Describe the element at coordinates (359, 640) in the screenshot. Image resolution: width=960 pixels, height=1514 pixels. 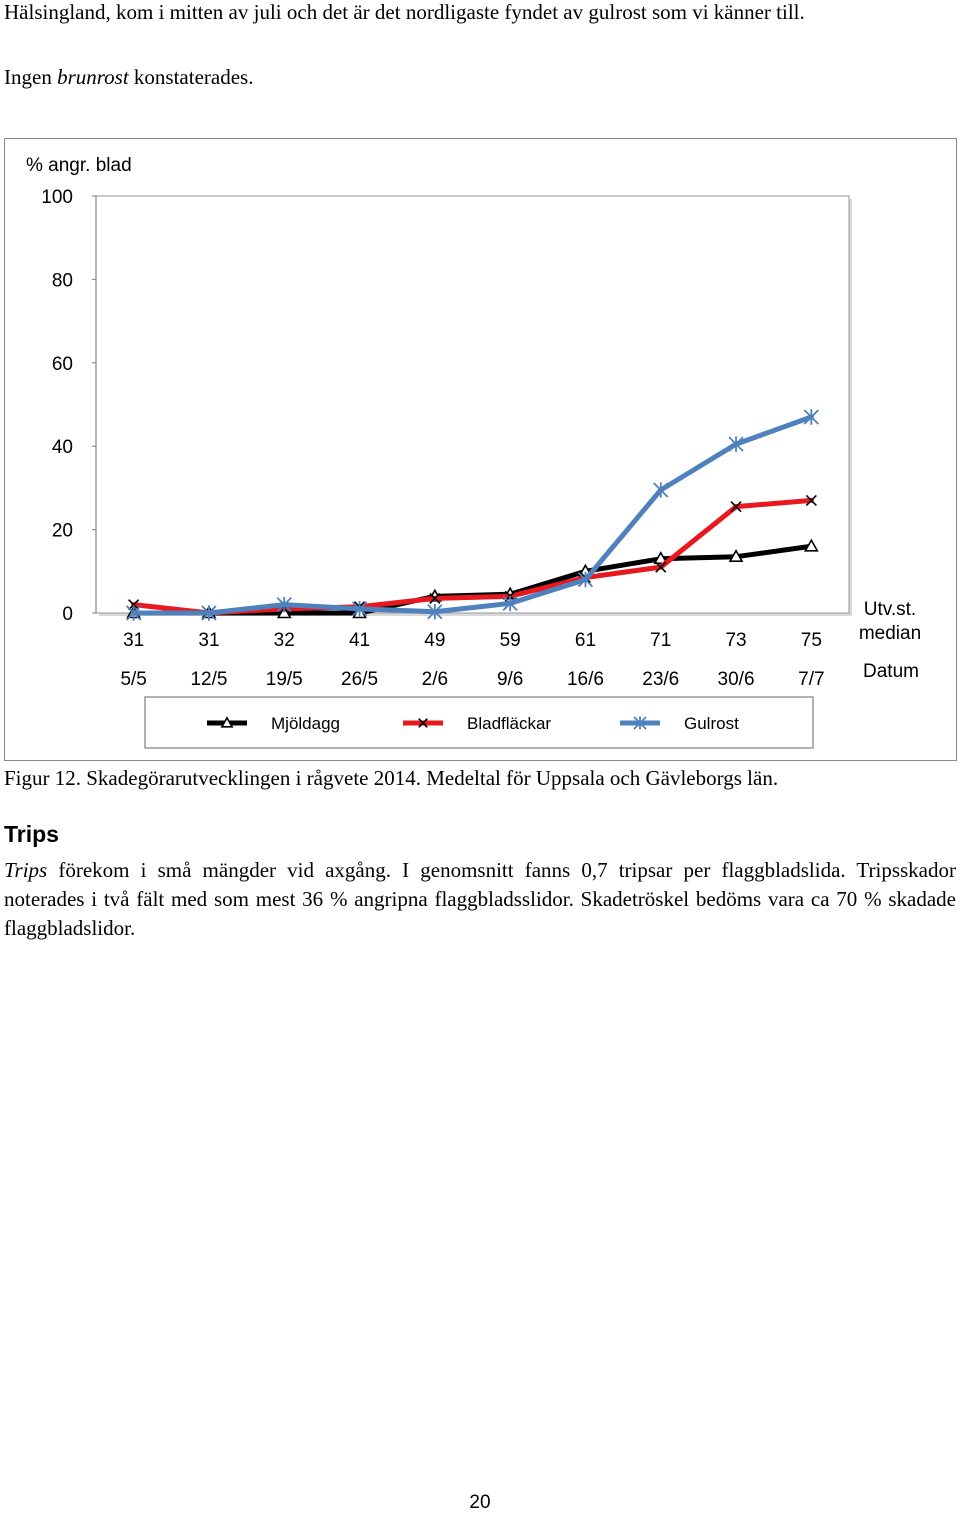
I see `x-stage-label: 41` at that location.